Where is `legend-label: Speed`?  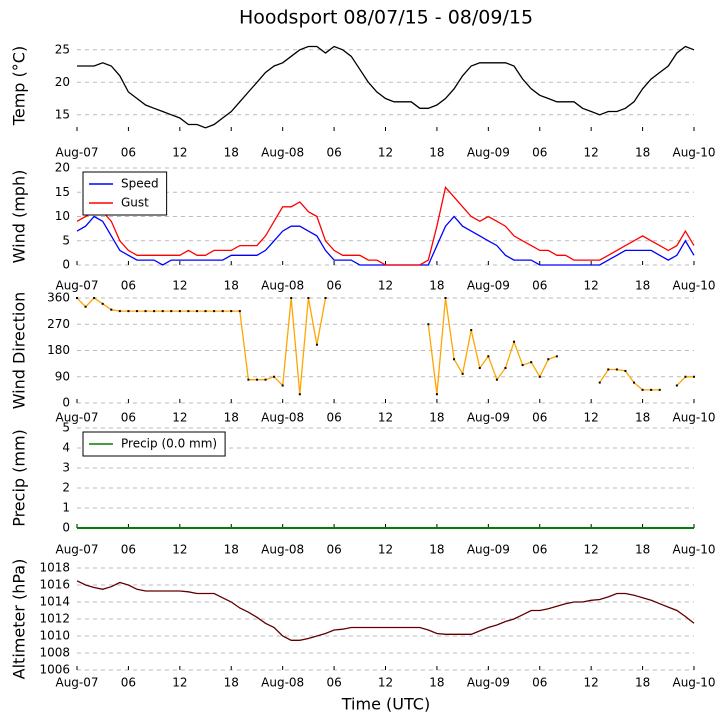 legend-label: Speed is located at coordinates (140, 184).